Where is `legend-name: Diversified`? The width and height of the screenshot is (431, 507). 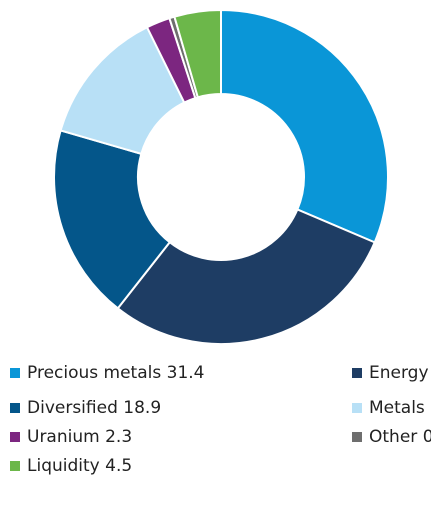 legend-name: Diversified is located at coordinates (72, 408).